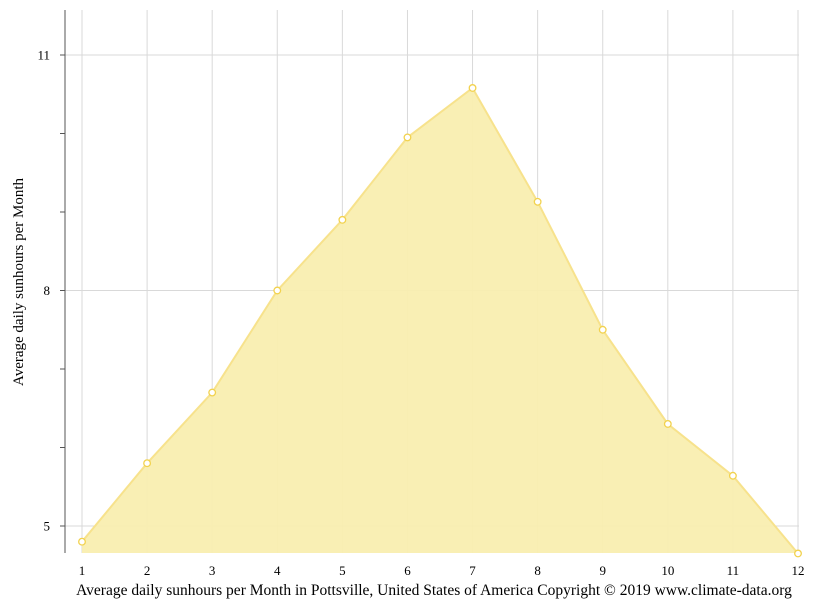  Describe the element at coordinates (667, 570) in the screenshot. I see `x-tick-label: 10` at that location.